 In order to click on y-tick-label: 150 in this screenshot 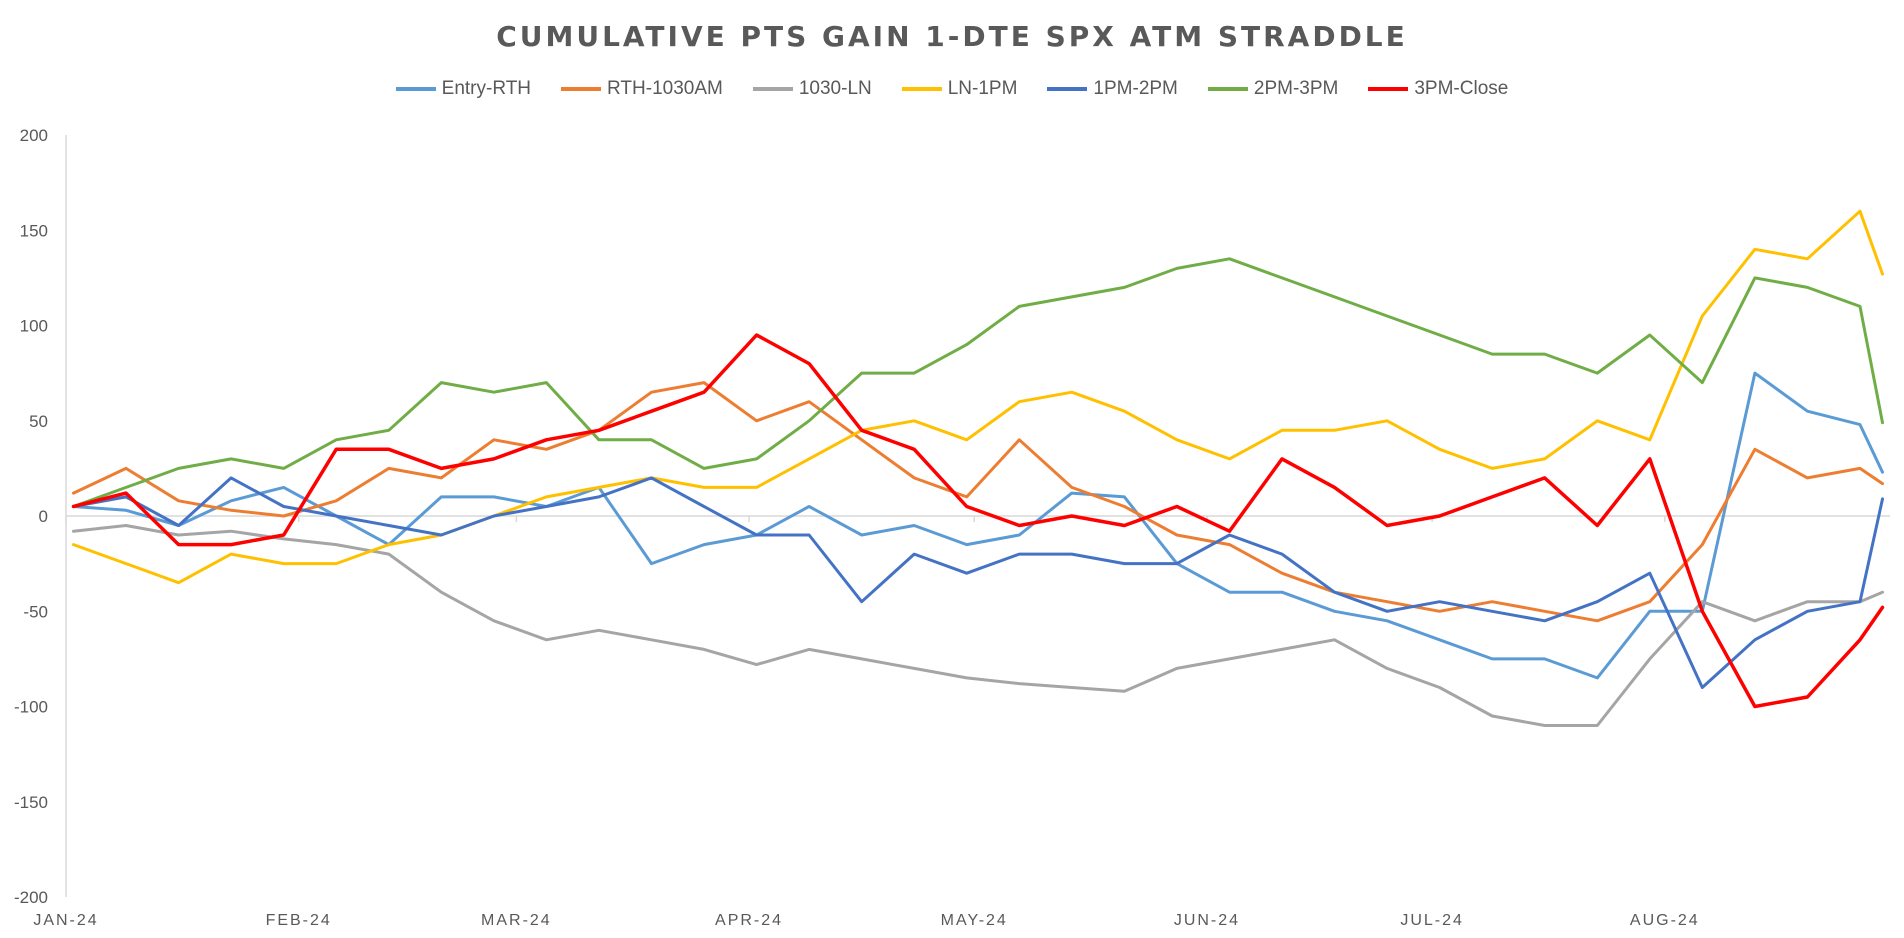, I will do `click(34, 230)`.